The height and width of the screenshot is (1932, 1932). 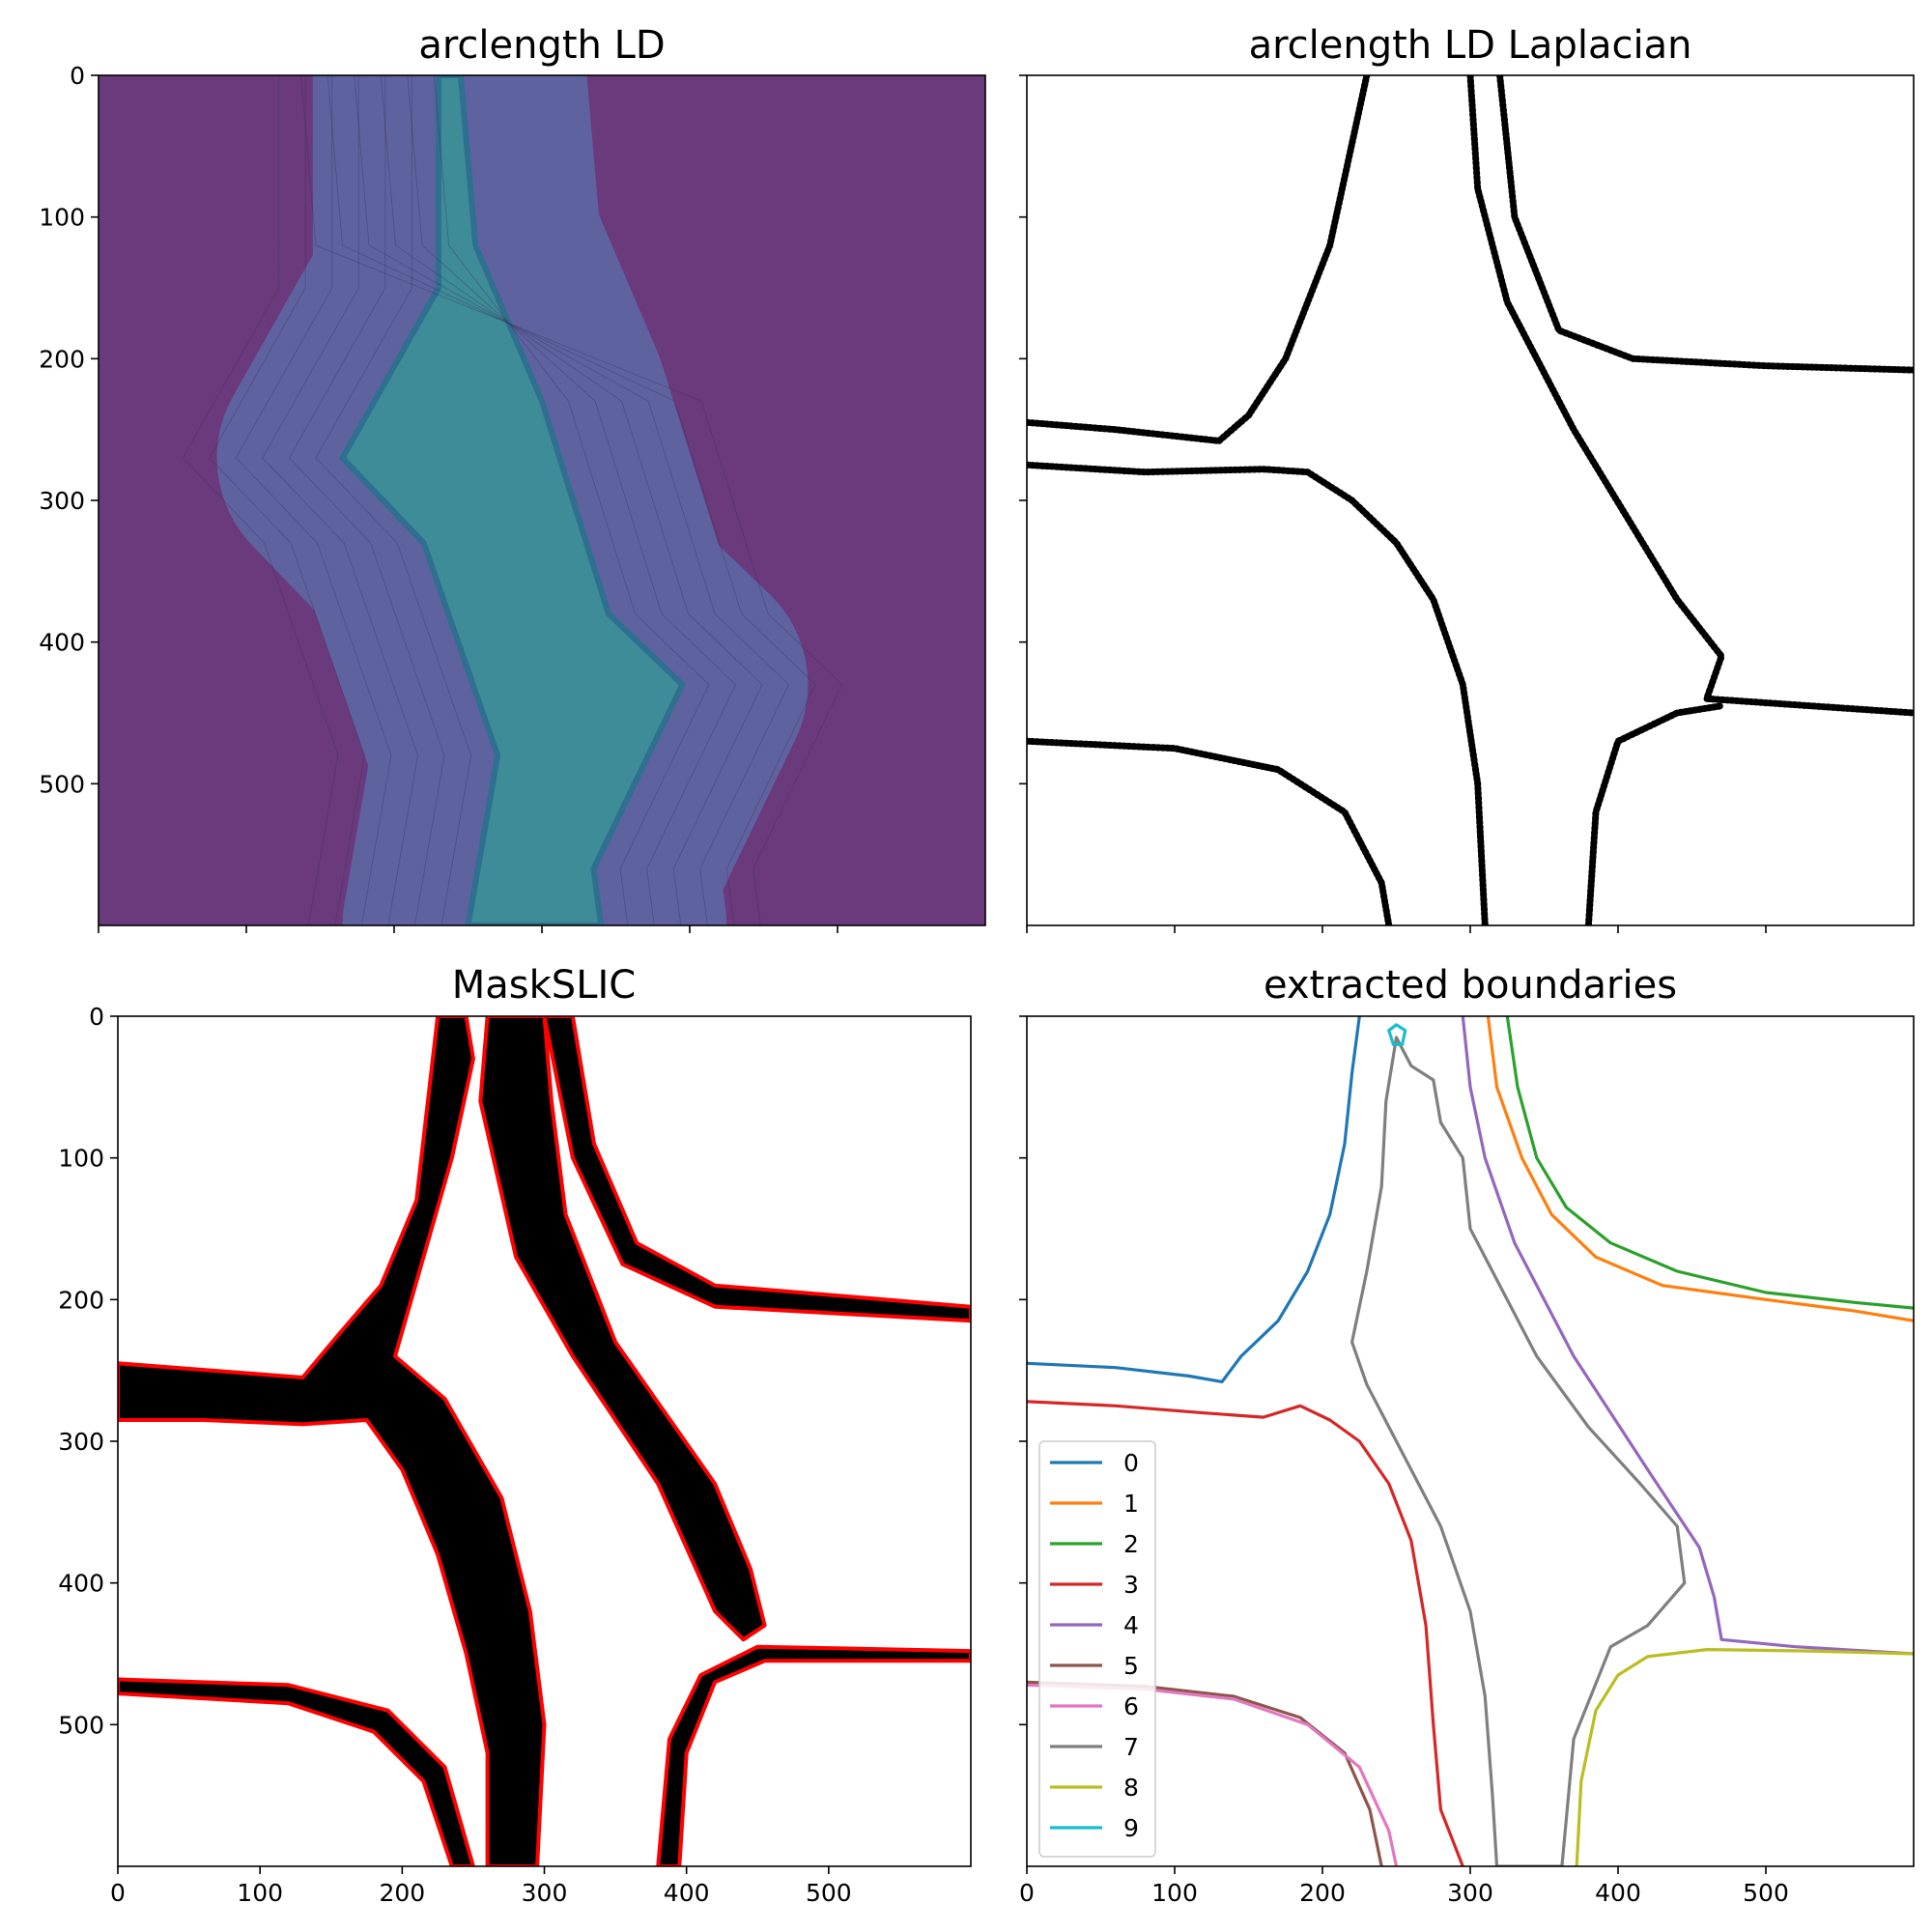 What do you see at coordinates (1131, 1544) in the screenshot?
I see `legend-label-2: 2` at bounding box center [1131, 1544].